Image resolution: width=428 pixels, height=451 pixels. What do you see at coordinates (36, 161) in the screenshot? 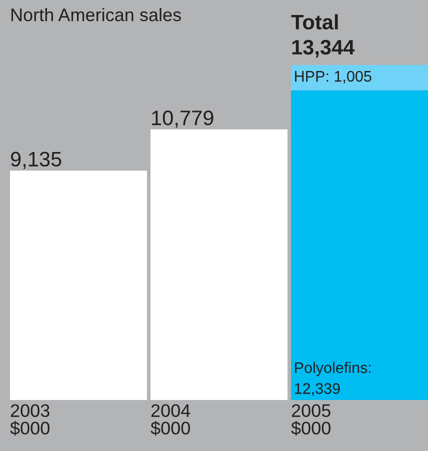
I see `data-label: 9,135` at bounding box center [36, 161].